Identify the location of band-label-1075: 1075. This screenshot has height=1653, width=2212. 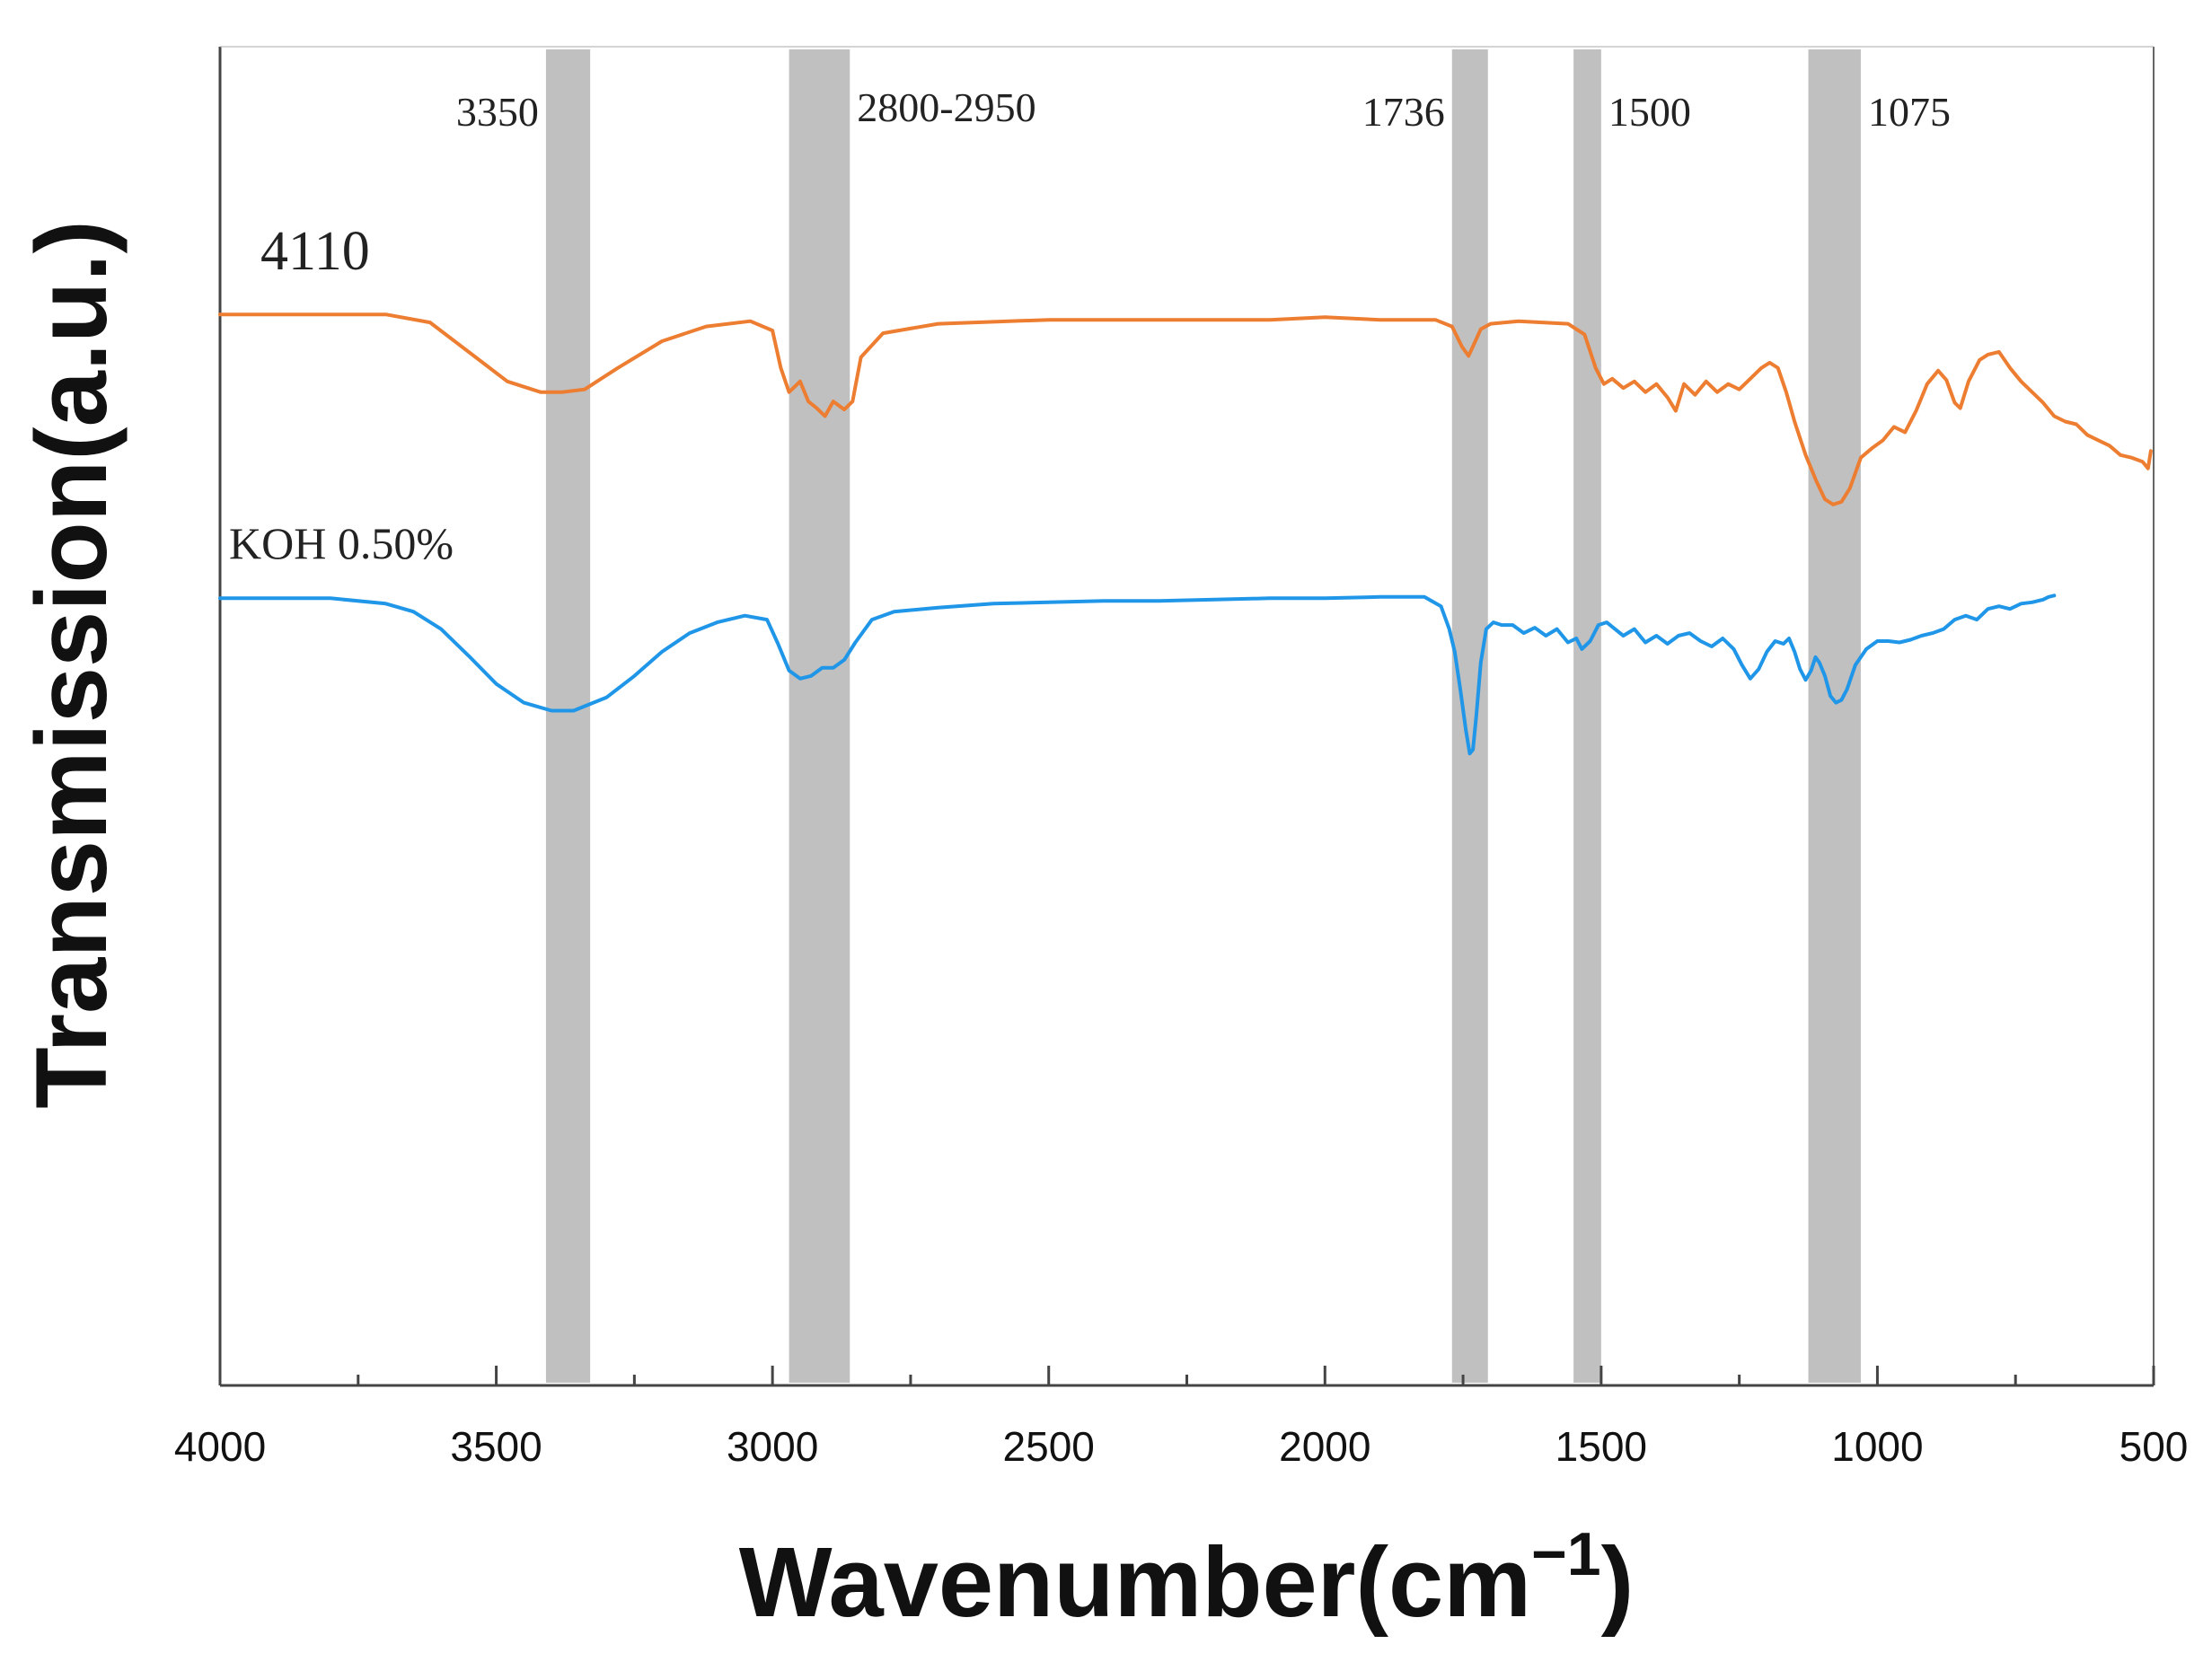
(1910, 112).